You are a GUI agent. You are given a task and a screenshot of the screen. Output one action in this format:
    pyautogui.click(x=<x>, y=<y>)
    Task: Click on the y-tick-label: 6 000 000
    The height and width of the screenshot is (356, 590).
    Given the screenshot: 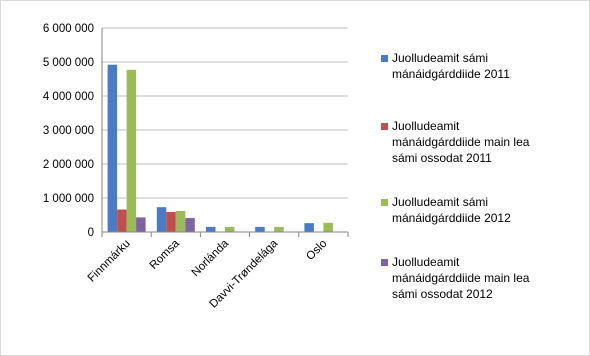 What is the action you would take?
    pyautogui.click(x=68, y=29)
    